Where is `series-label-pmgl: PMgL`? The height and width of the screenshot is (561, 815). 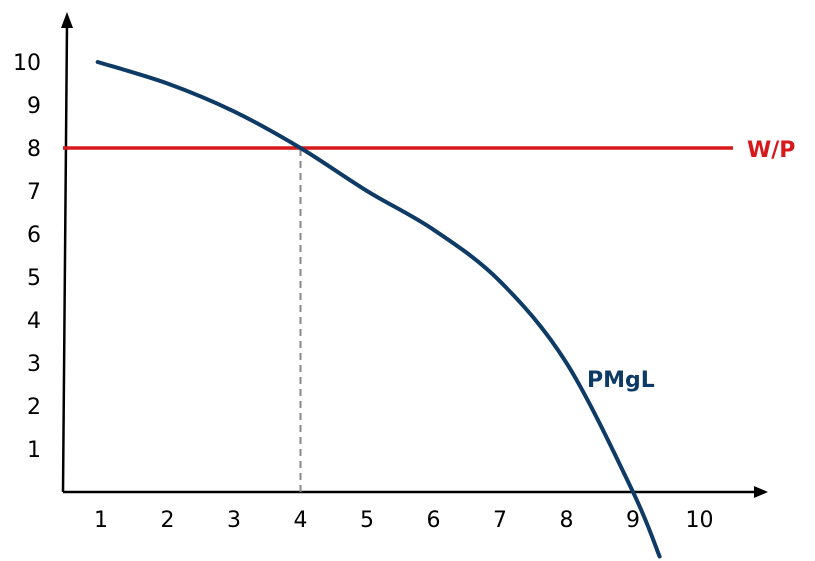 series-label-pmgl: PMgL is located at coordinates (621, 380).